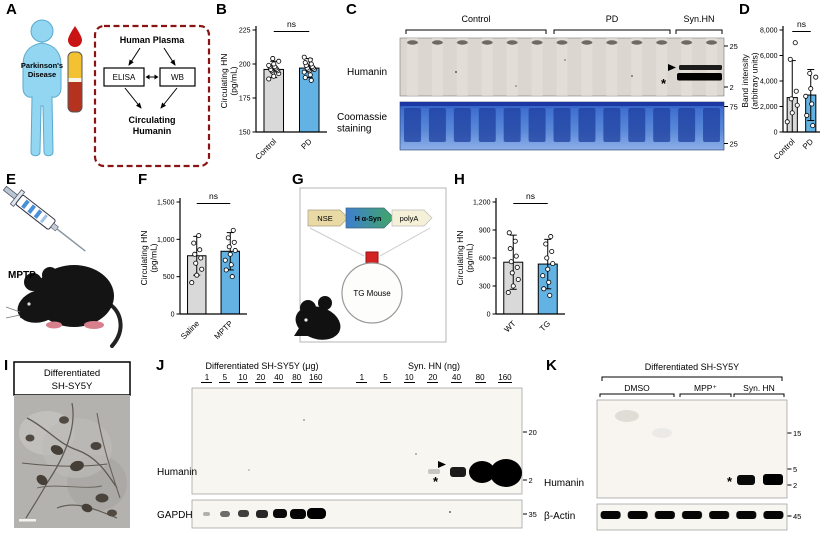 This screenshot has width=825, height=539. Describe the element at coordinates (27, 520) in the screenshot. I see `scale-bar` at that location.